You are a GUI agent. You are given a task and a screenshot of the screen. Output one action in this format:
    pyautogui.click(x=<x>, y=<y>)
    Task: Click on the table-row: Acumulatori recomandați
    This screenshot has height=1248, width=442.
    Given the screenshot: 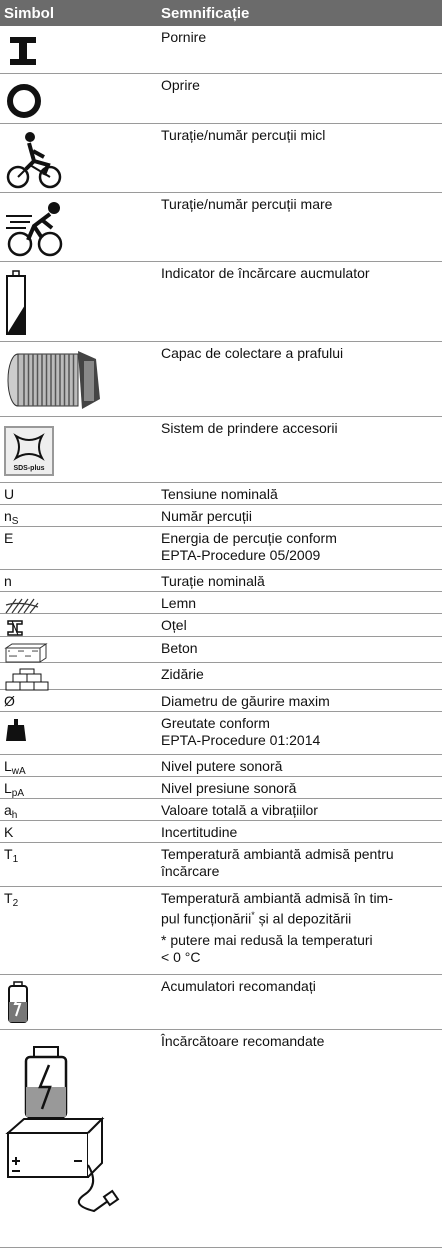 What is the action you would take?
    pyautogui.click(x=221, y=1002)
    